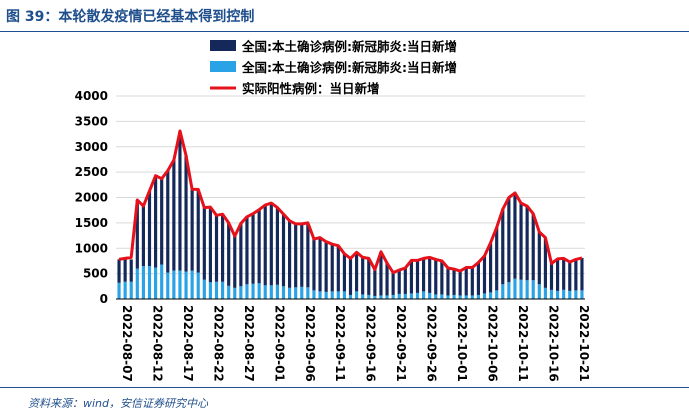 This screenshot has width=689, height=417. What do you see at coordinates (344, 387) in the screenshot?
I see `source-rule` at bounding box center [344, 387].